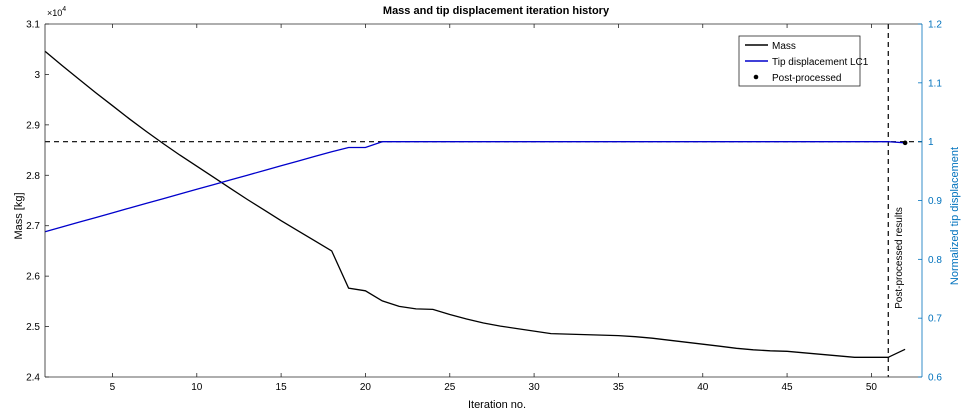 Image resolution: width=964 pixels, height=412 pixels. Describe the element at coordinates (113, 387) in the screenshot. I see `x-tick-label: 5` at that location.